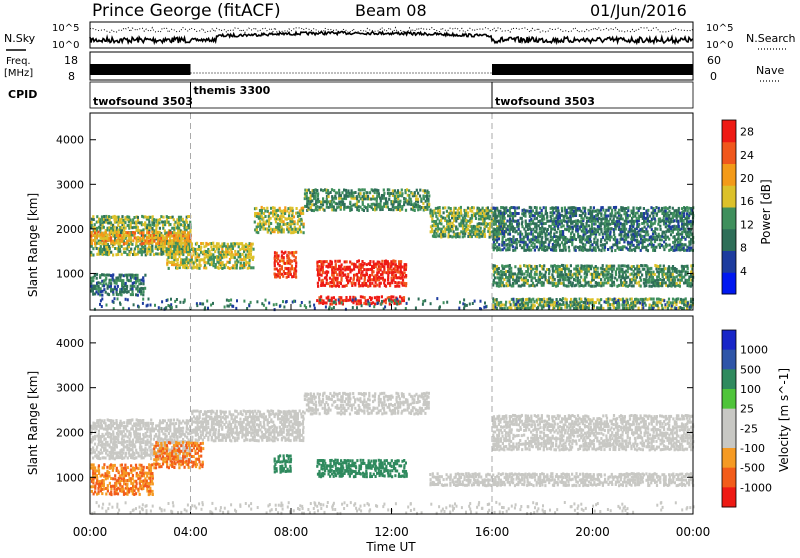  Describe the element at coordinates (719, 45) in the screenshot. I see `noise-tick-bottom-right: 10^0` at that location.